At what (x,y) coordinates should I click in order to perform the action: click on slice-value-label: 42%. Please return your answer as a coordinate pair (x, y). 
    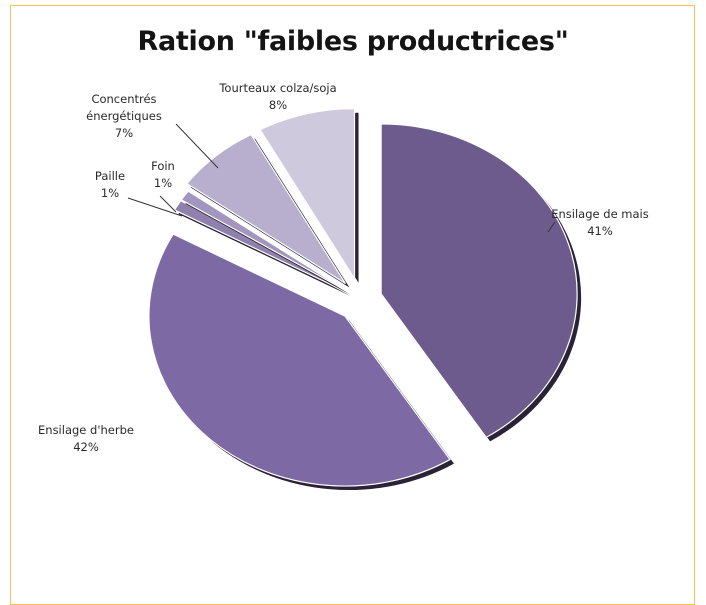
    Looking at the image, I should click on (86, 447).